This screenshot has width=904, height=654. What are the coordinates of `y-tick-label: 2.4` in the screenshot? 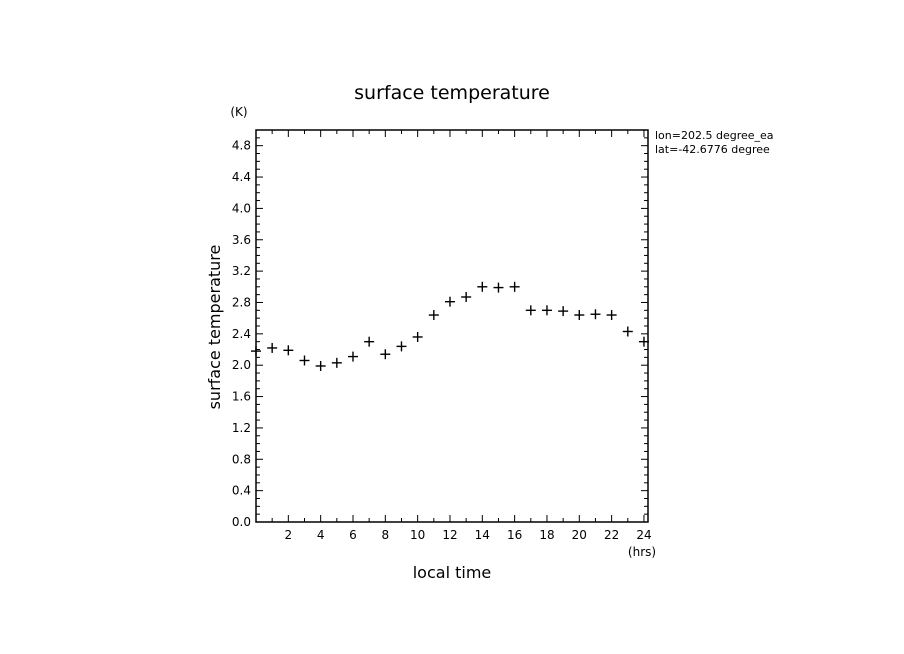 It's located at (241, 334).